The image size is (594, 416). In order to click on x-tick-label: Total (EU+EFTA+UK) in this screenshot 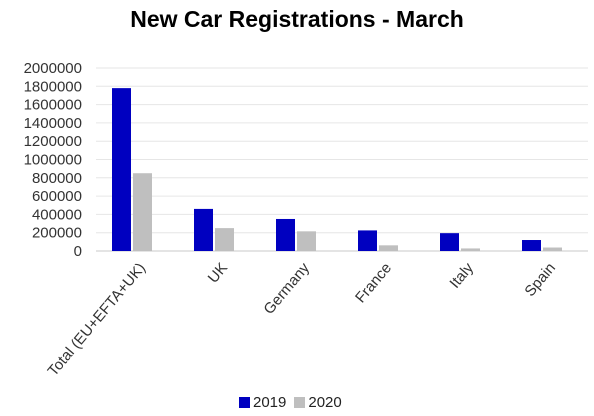, I will do `click(97, 320)`.